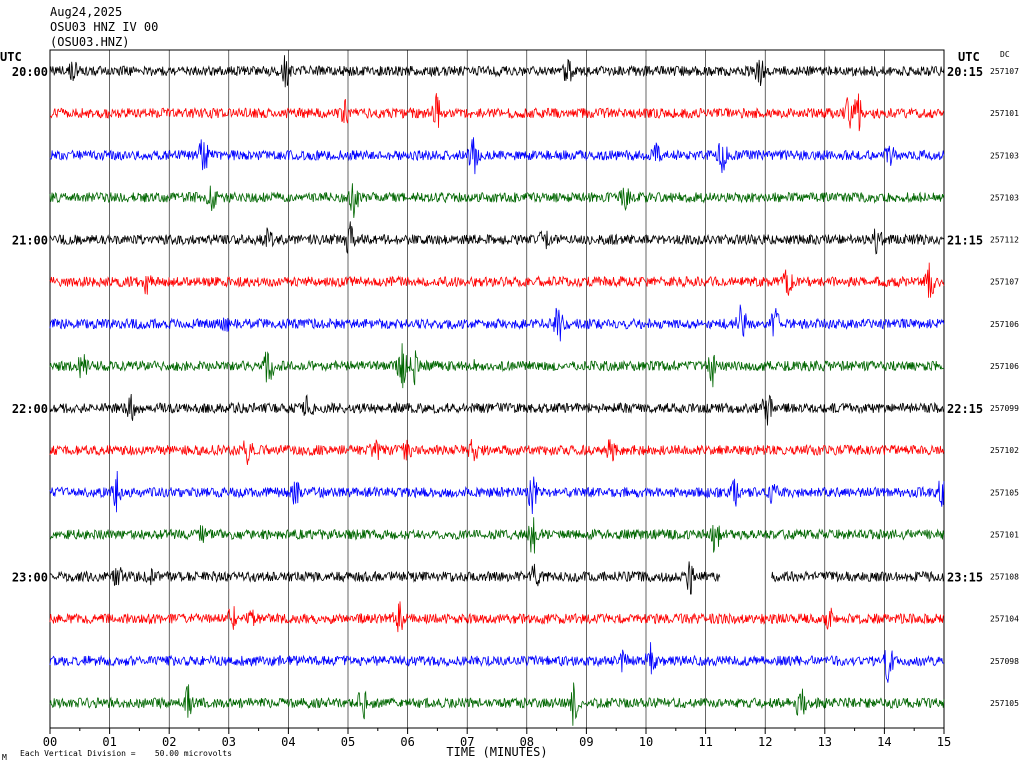  I want to click on x-tick-label: 00, so click(50, 742).